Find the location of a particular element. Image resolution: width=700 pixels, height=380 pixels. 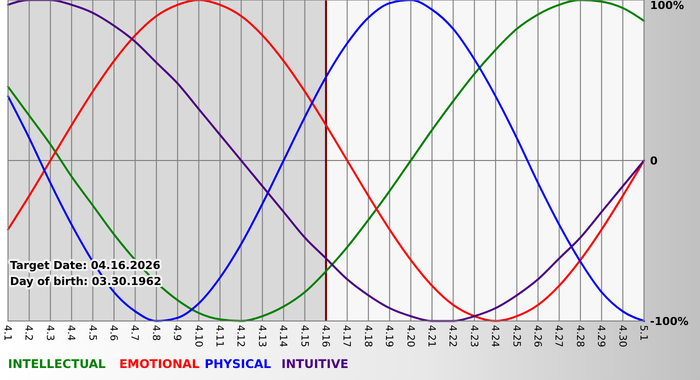

x-tick-label: 4.1 is located at coordinates (7, 333).